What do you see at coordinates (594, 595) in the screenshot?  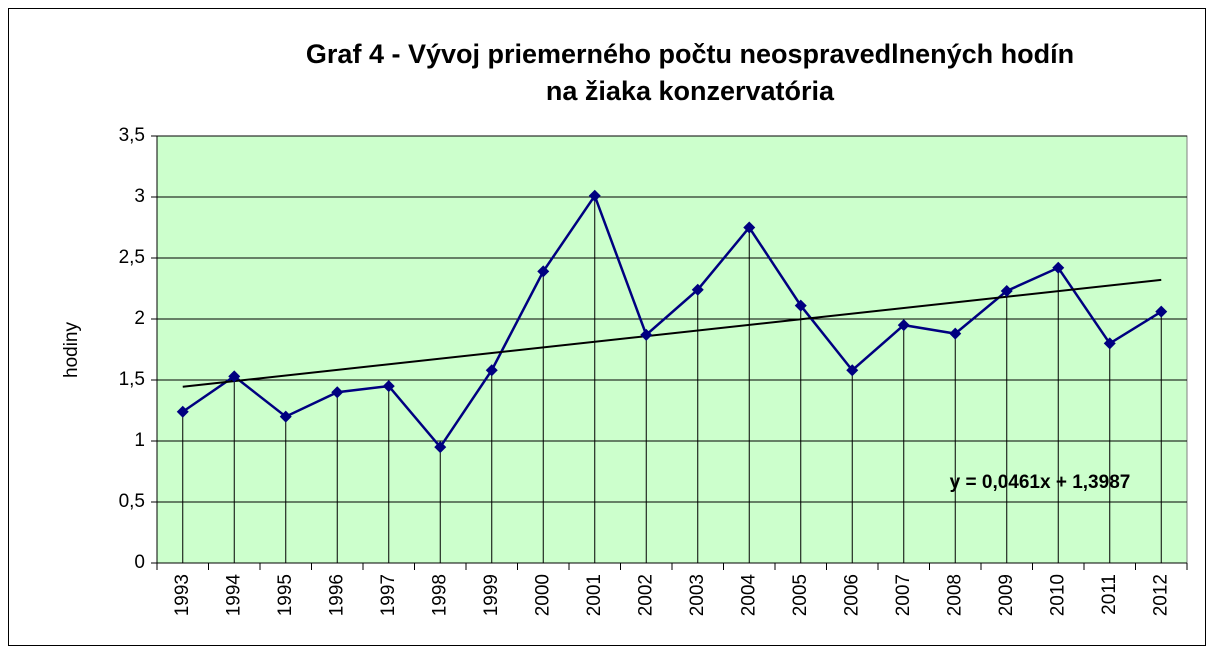 I see `x-tick-label: 2001` at bounding box center [594, 595].